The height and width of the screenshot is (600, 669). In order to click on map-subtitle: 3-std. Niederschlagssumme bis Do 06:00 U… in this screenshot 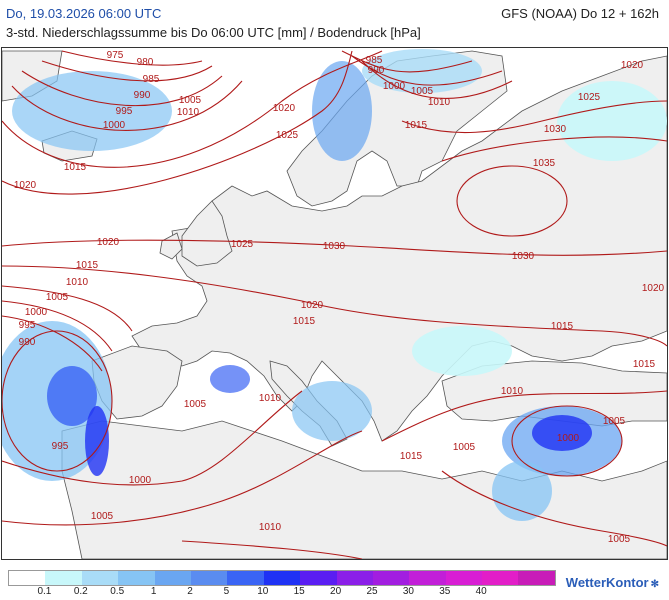, I will do `click(213, 32)`.